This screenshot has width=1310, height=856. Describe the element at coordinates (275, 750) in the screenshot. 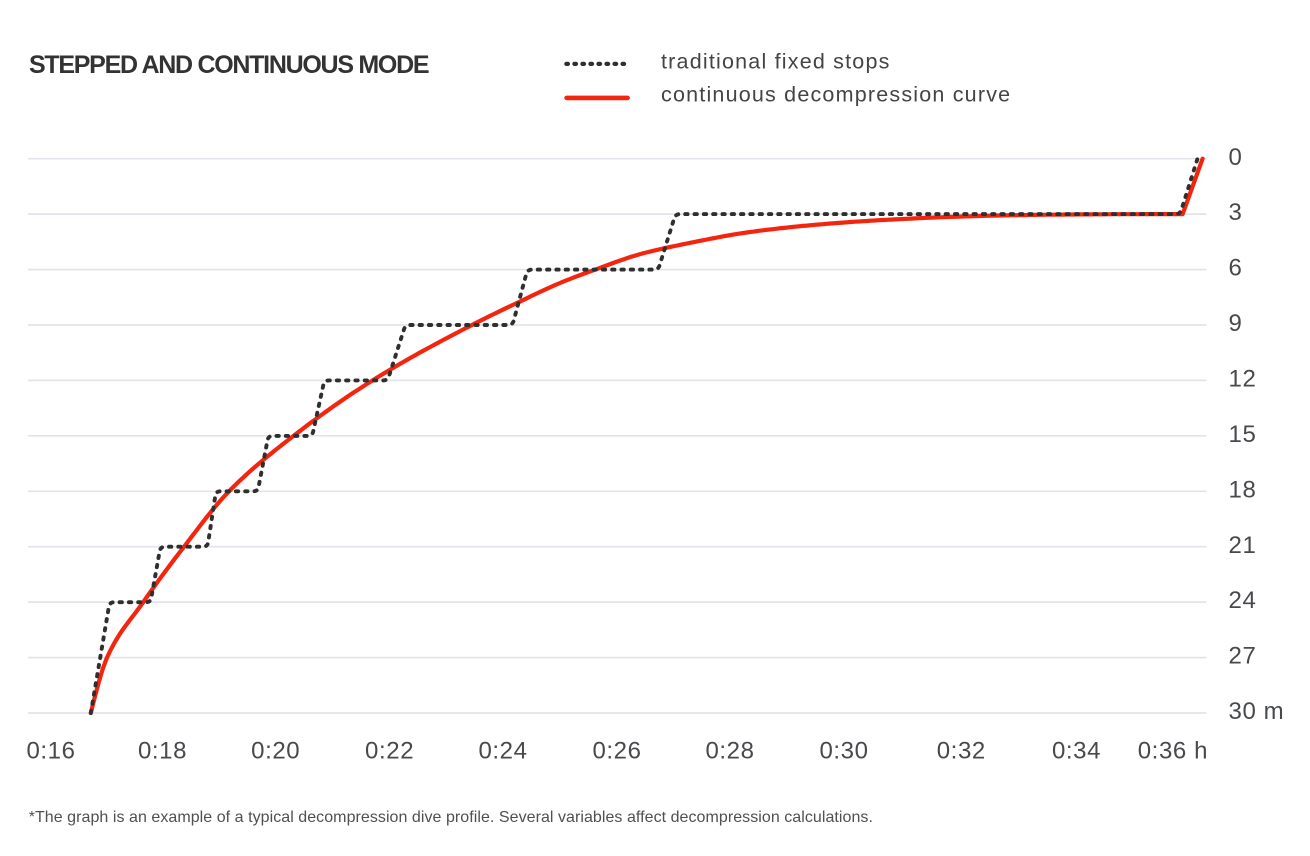

I see `svg-text: 0:20` at that location.